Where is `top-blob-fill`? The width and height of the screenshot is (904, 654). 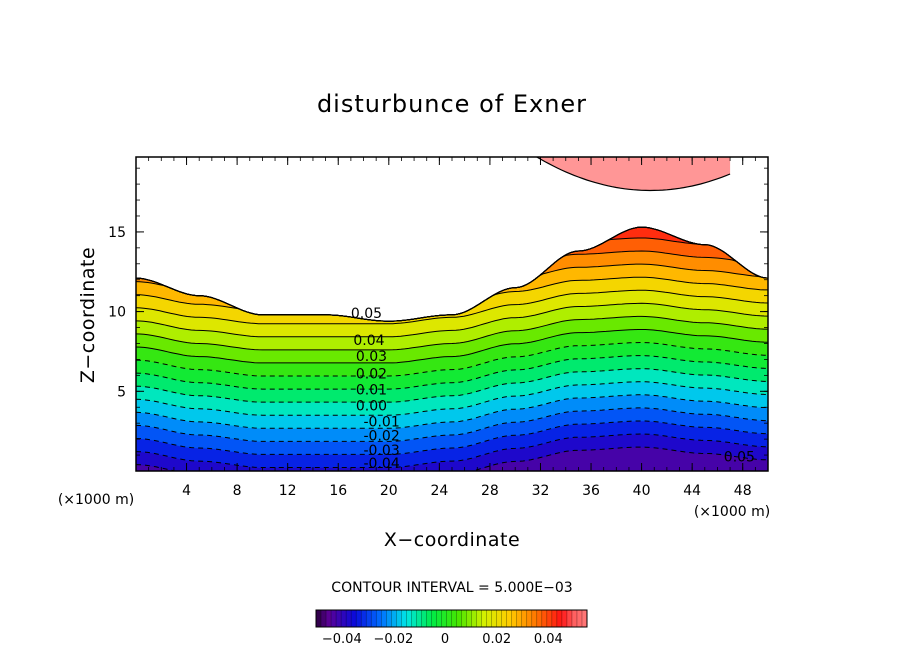
top-blob-fill is located at coordinates (633, 174).